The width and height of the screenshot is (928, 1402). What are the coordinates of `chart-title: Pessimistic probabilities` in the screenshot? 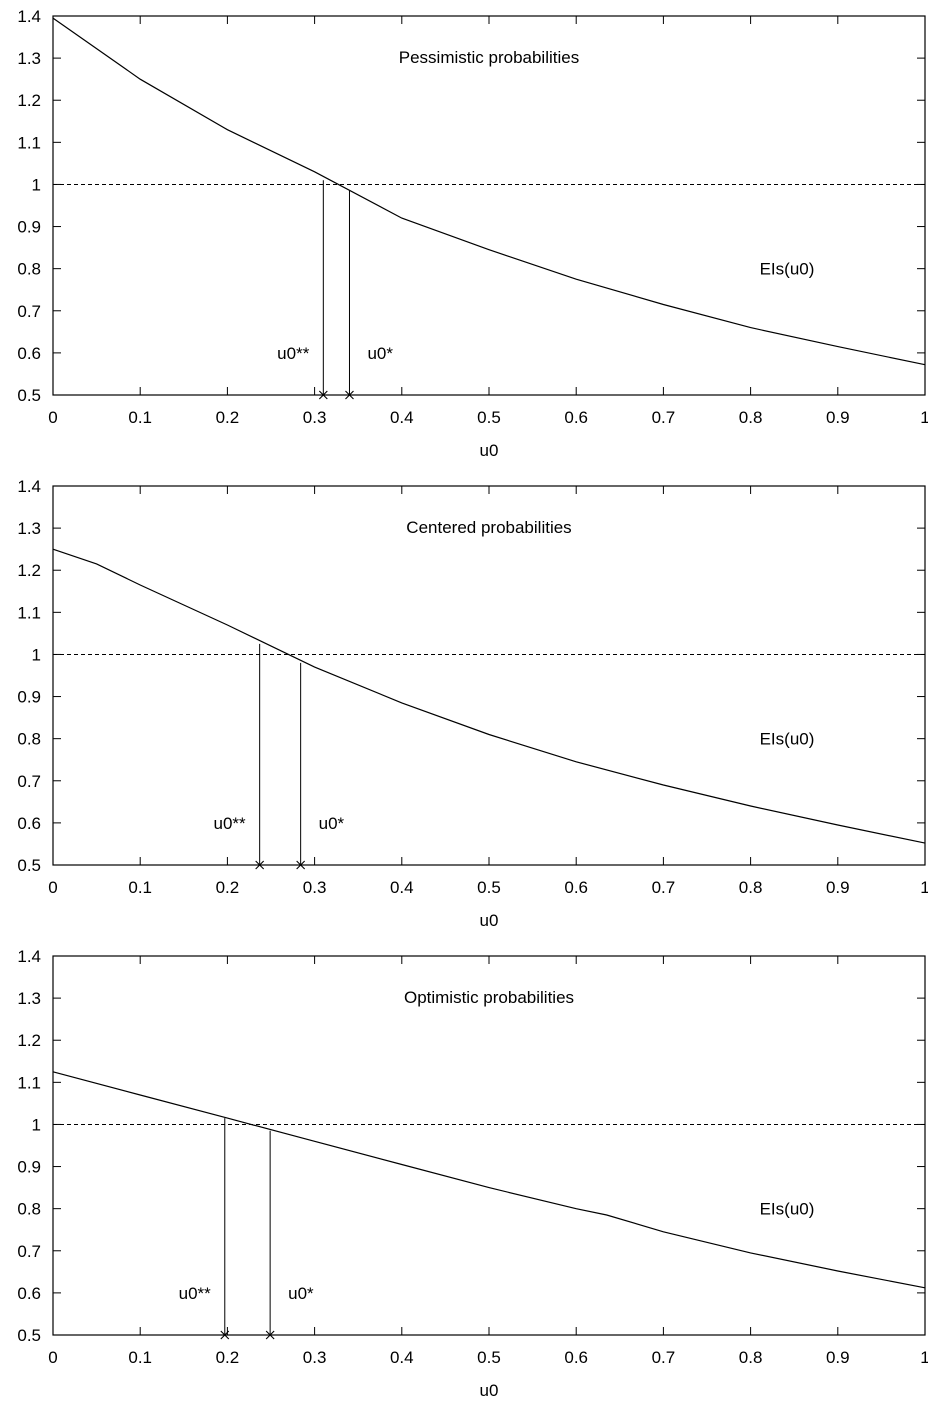 It's located at (489, 57).